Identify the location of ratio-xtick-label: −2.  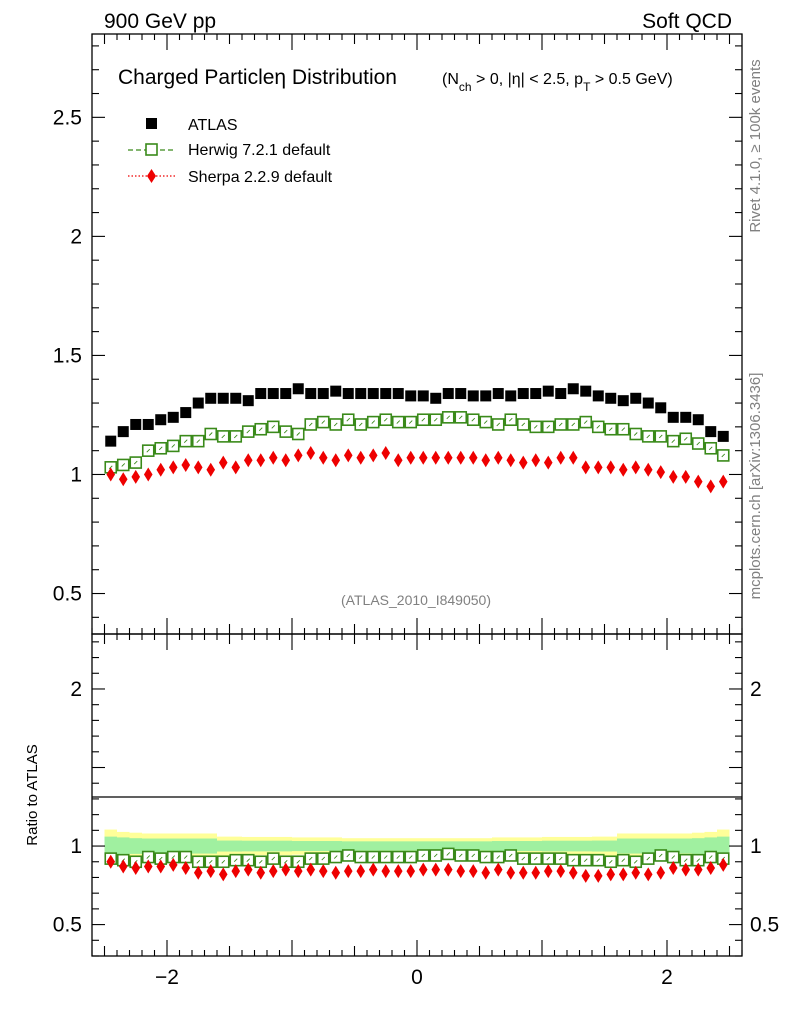
(167, 977).